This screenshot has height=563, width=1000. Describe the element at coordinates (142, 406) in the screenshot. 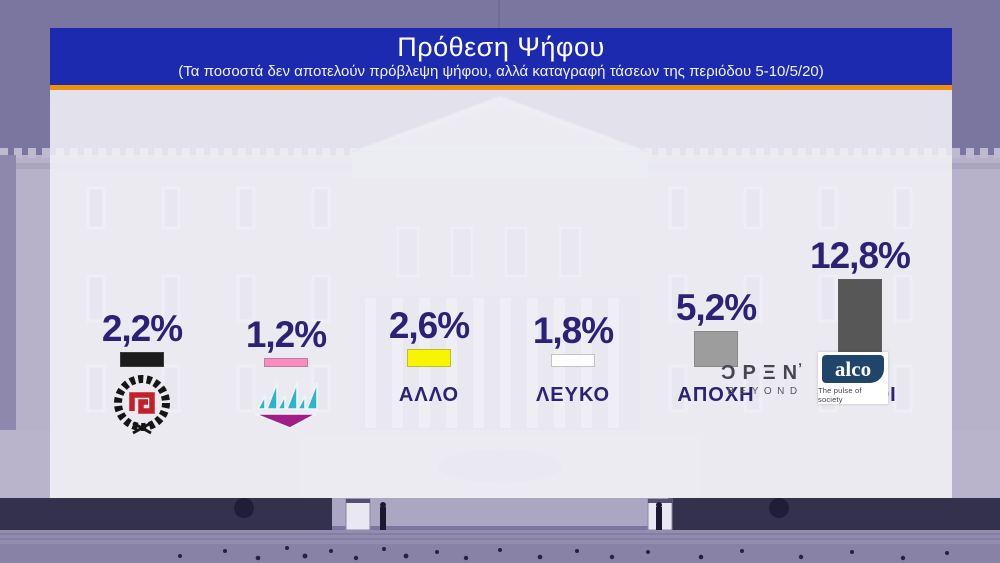

I see `golden-dawn-logo` at that location.